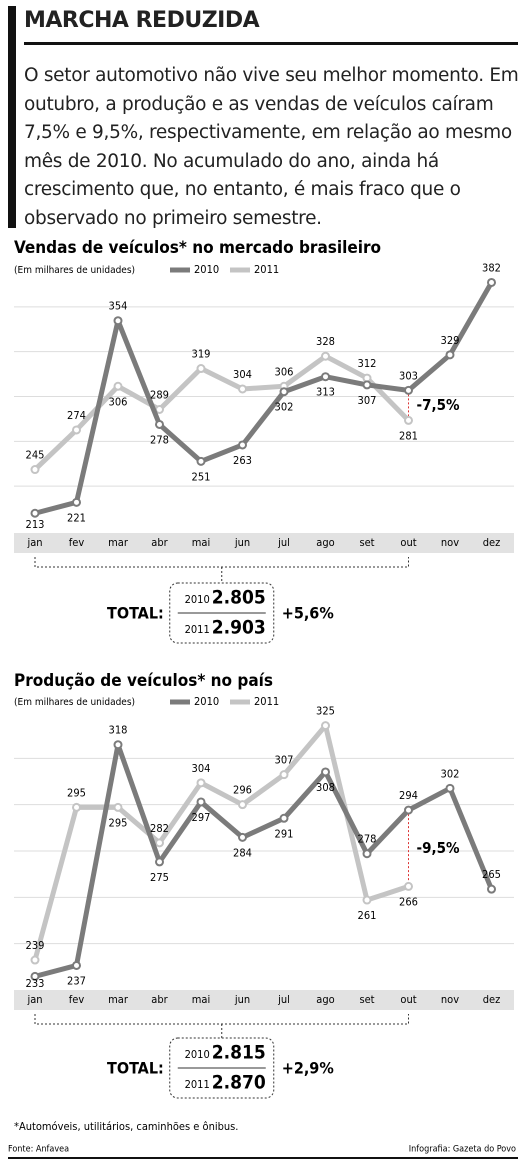  I want to click on data-label: 304, so click(242, 374).